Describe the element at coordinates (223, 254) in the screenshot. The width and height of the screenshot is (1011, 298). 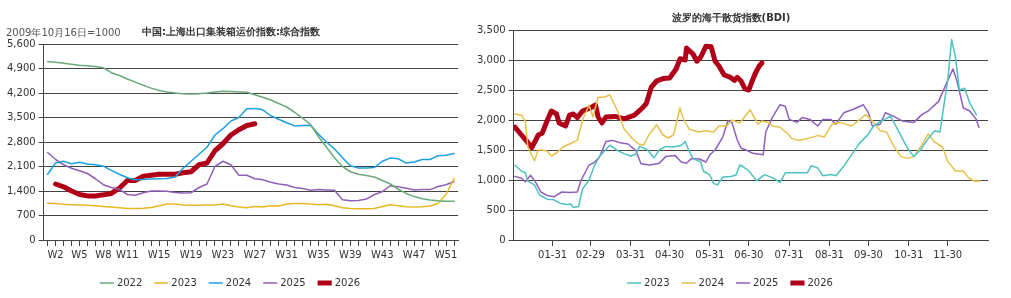
I see `x-tick-label: W23` at that location.